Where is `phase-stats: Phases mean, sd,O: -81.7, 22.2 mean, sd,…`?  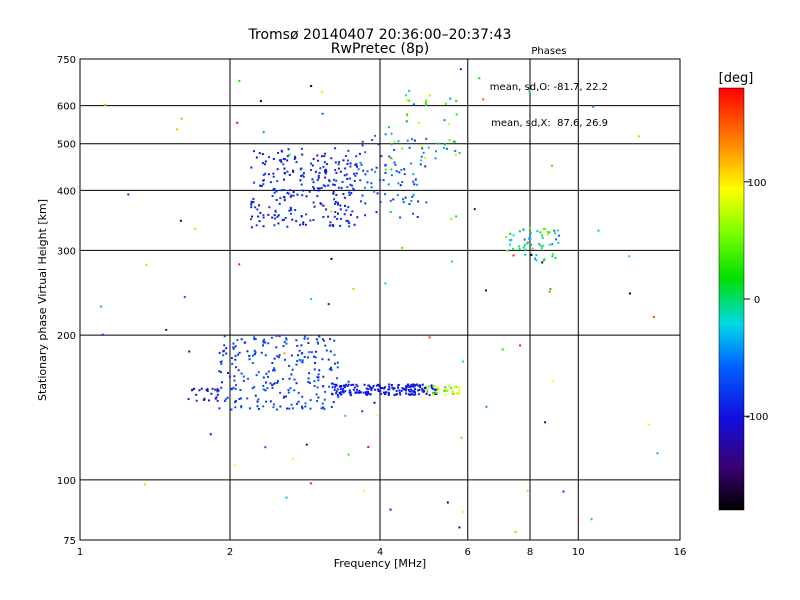 phase-stats: Phases mean, sd,O: -81.7, 22.2 mean, sd,… is located at coordinates (549, 82).